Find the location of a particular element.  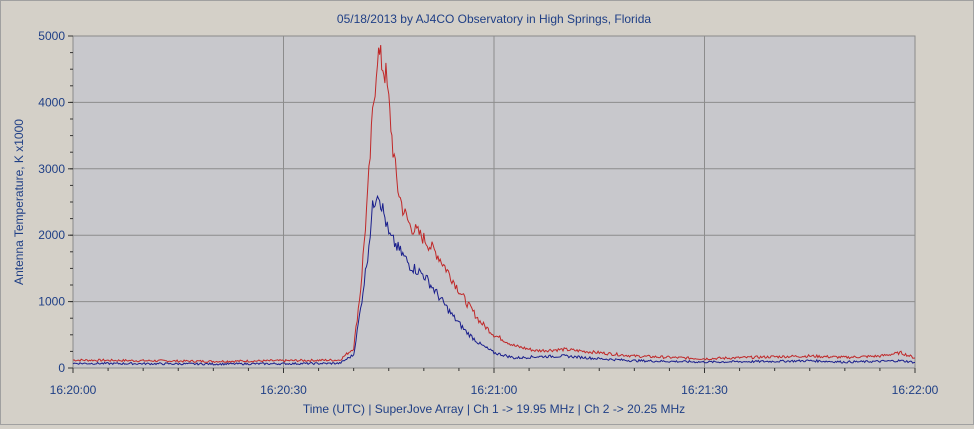

x-axis-ticks: 16:20:00 16:20:30 16:21:00 16:21:30 16:22:00 is located at coordinates (494, 382).